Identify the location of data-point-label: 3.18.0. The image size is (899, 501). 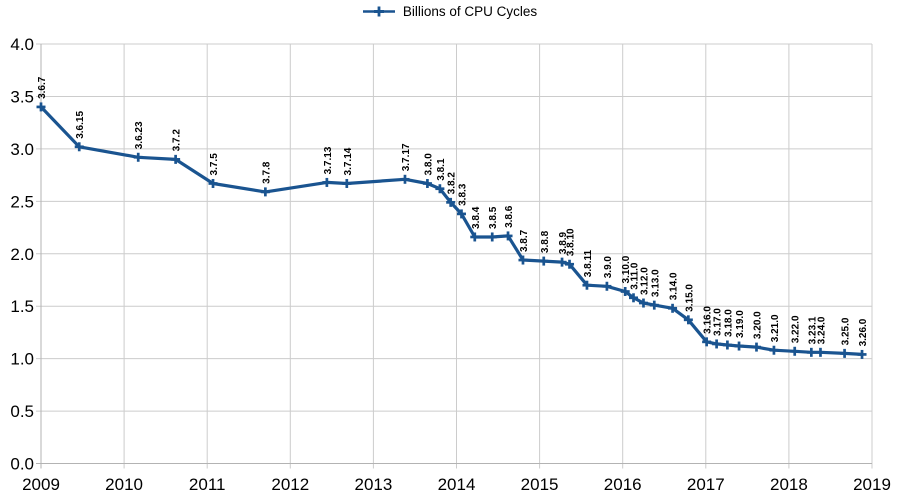
(728, 323).